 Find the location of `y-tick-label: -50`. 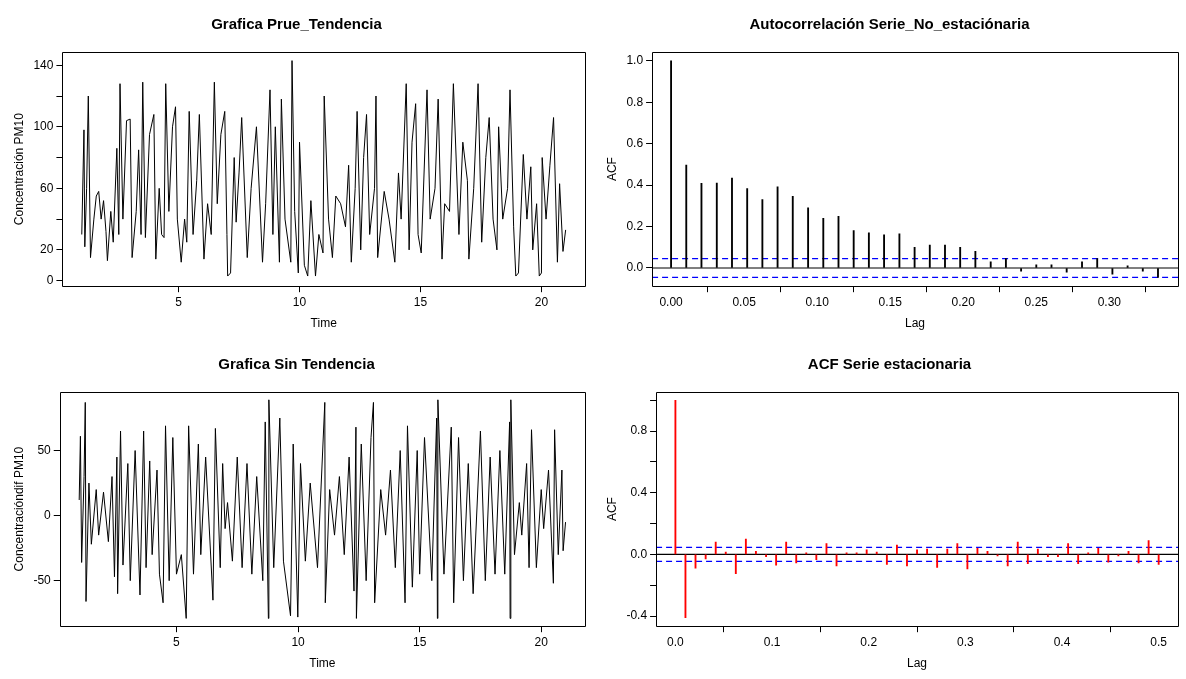

y-tick-label: -50 is located at coordinates (42, 579).